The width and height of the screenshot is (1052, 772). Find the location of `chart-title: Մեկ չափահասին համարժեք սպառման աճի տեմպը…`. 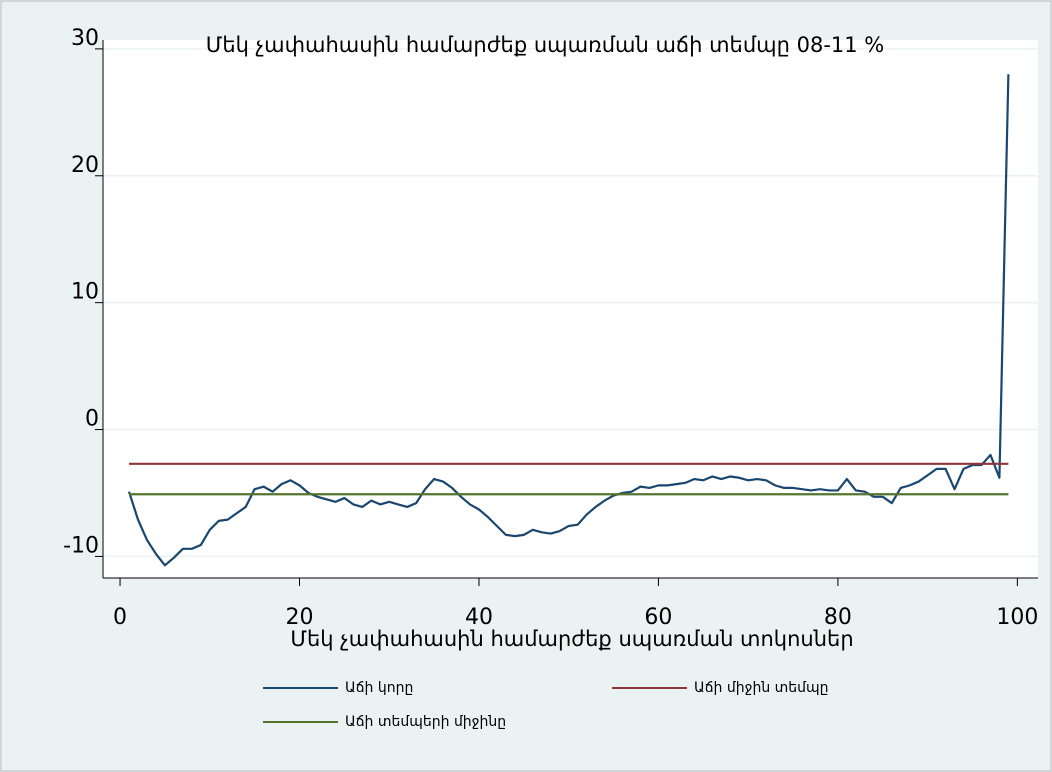

chart-title: Մեկ չափահասին համարժեք սպառման աճի տեմպը… is located at coordinates (545, 45).